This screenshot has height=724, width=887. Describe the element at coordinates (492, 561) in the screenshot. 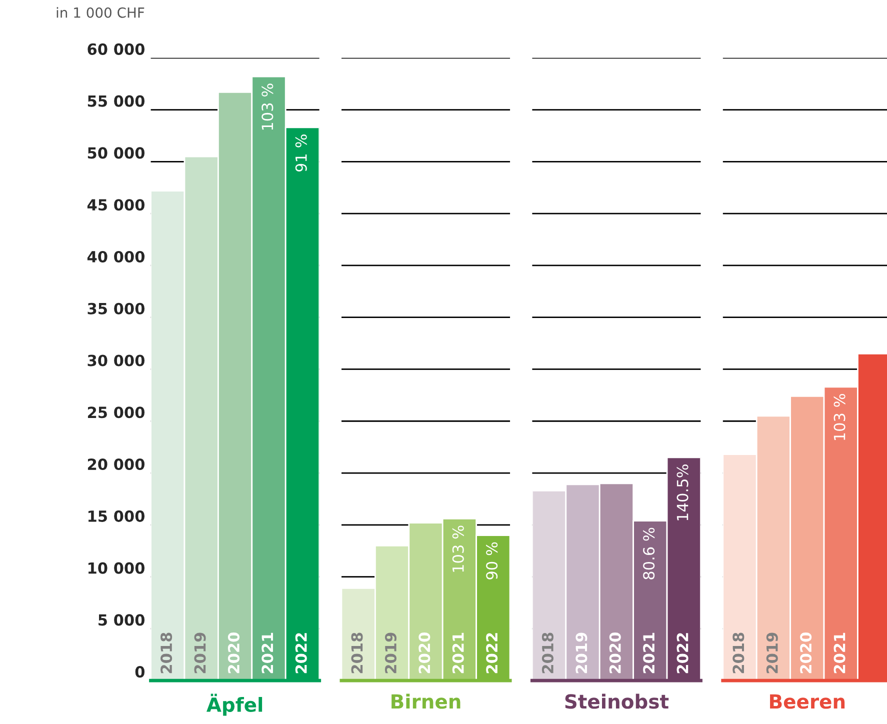

I see `annotation: 90 %` at that location.